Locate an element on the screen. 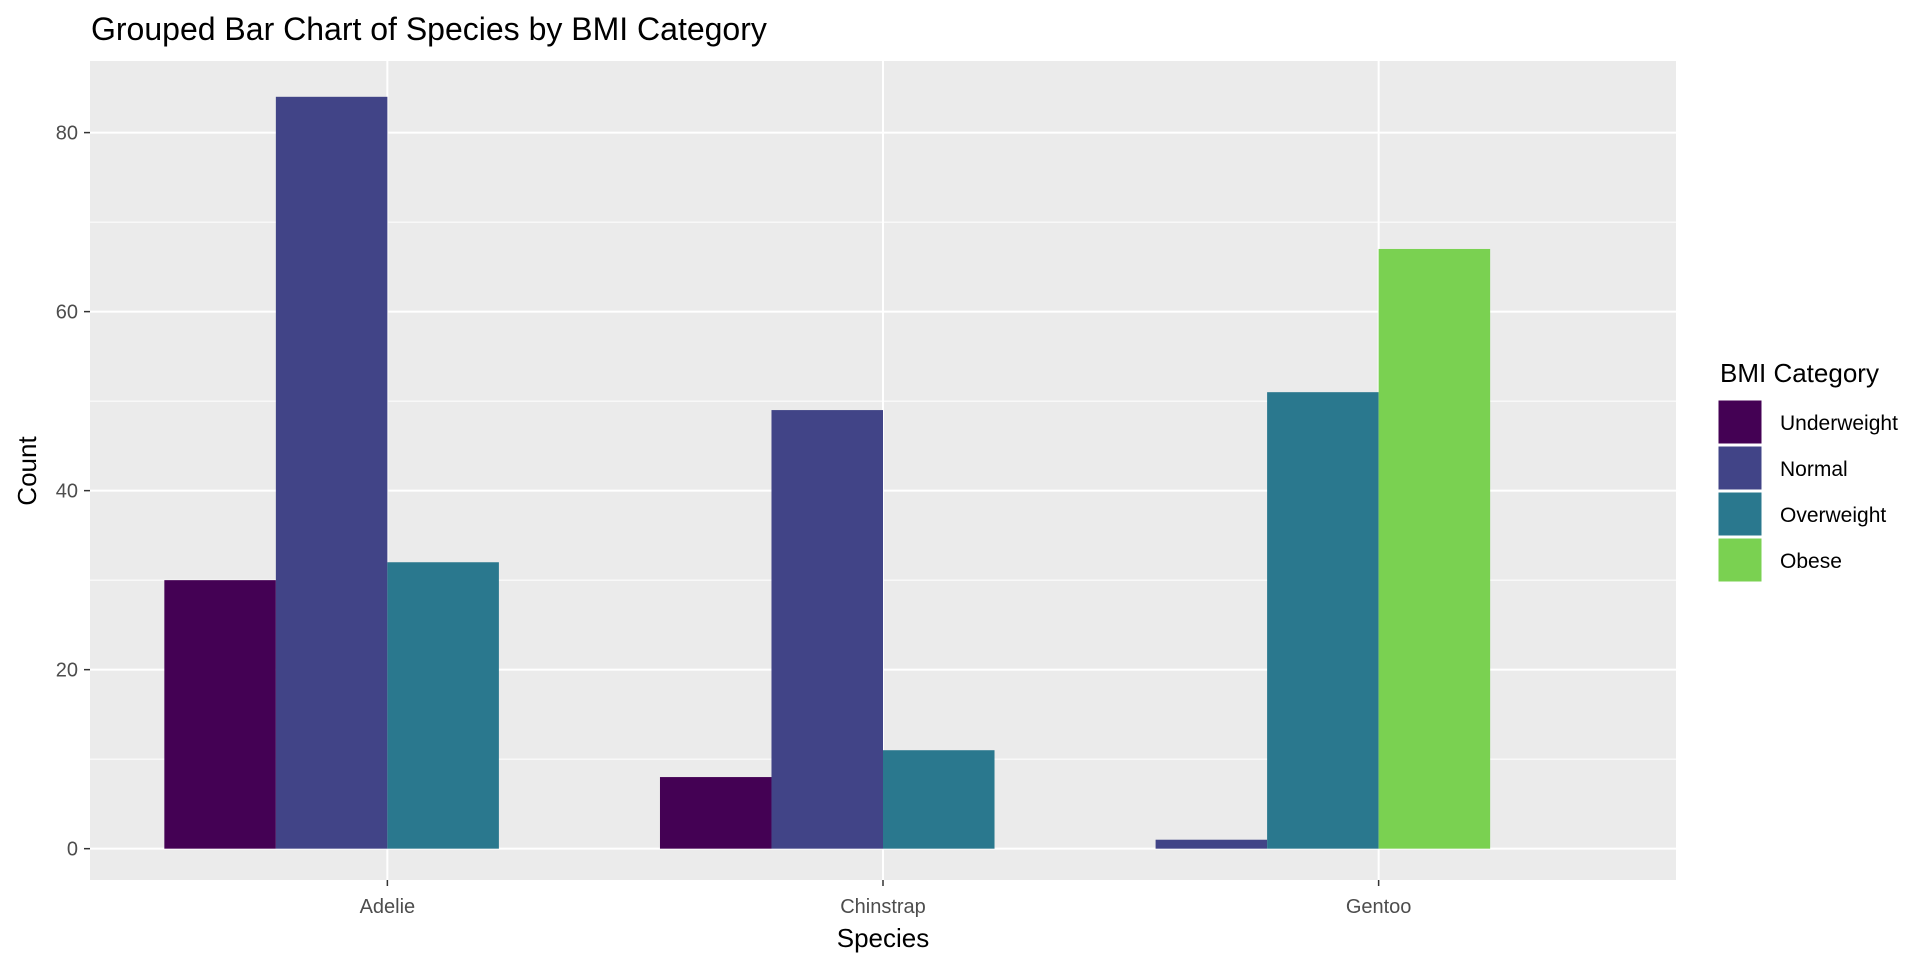 This screenshot has height=960, width=1920. x-tick-label: Gentoo is located at coordinates (1379, 907).